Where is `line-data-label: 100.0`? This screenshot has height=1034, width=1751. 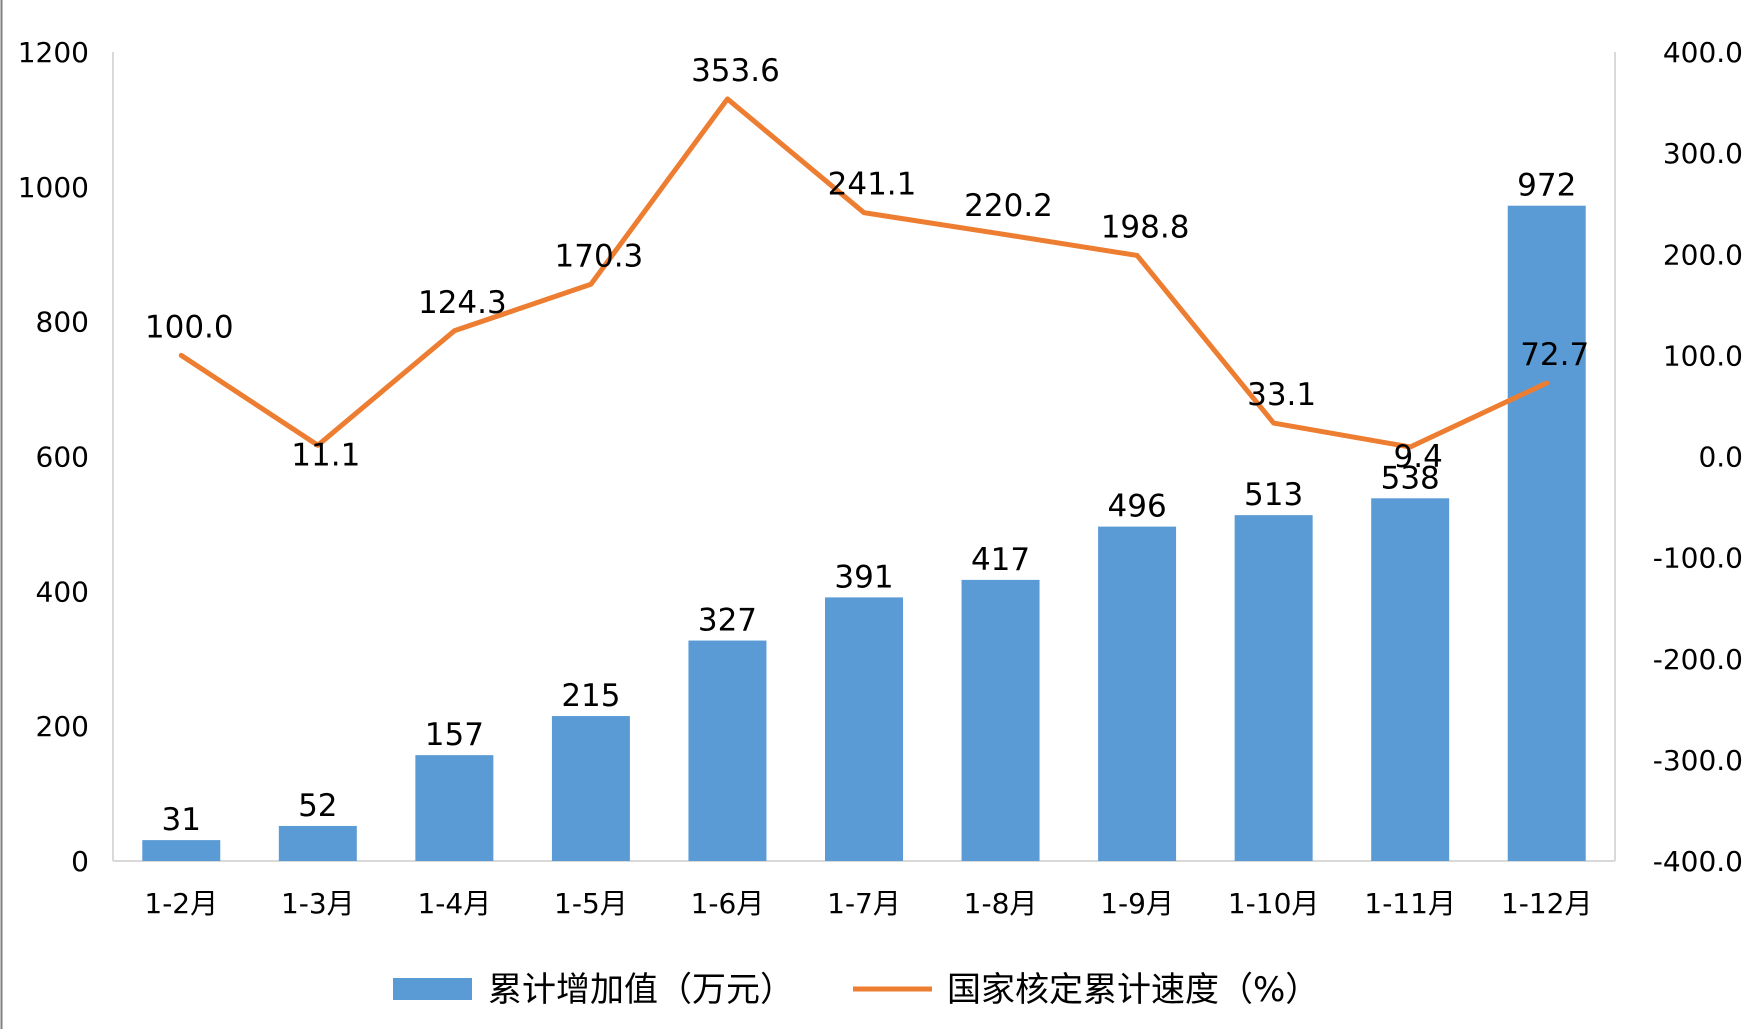
line-data-label: 100.0 is located at coordinates (189, 327).